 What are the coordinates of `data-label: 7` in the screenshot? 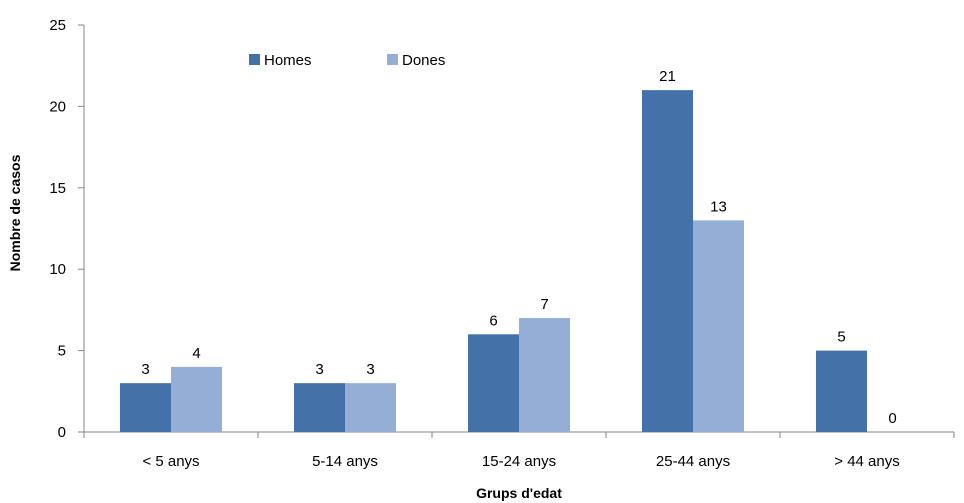 It's located at (544, 304).